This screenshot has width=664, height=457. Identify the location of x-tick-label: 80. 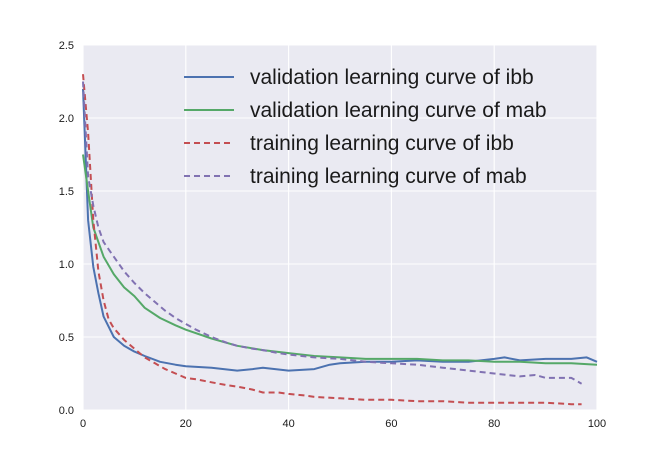
(494, 424).